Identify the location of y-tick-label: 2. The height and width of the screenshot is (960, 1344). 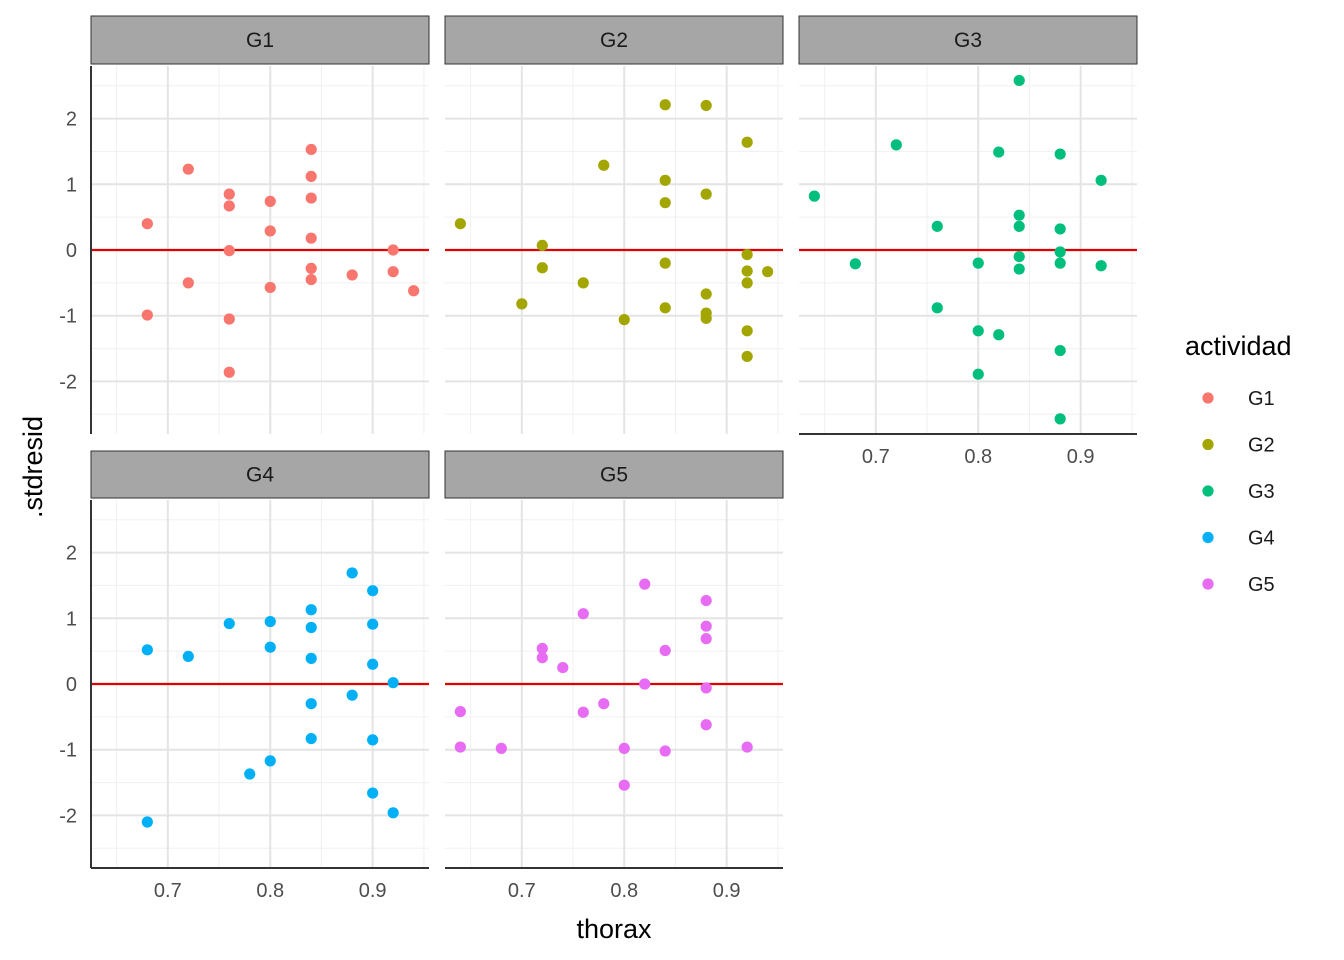
(71, 120).